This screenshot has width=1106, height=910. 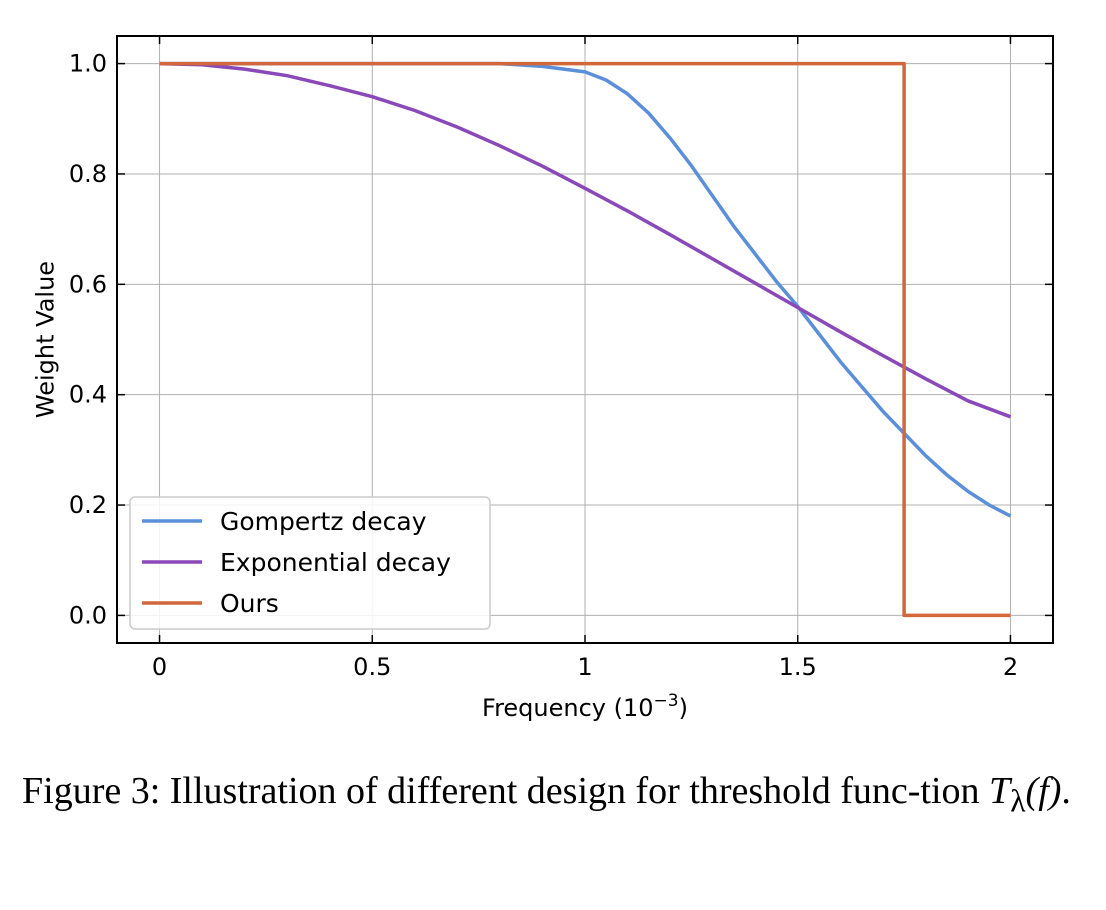 What do you see at coordinates (584, 667) in the screenshot?
I see `x-tick-label: 1` at bounding box center [584, 667].